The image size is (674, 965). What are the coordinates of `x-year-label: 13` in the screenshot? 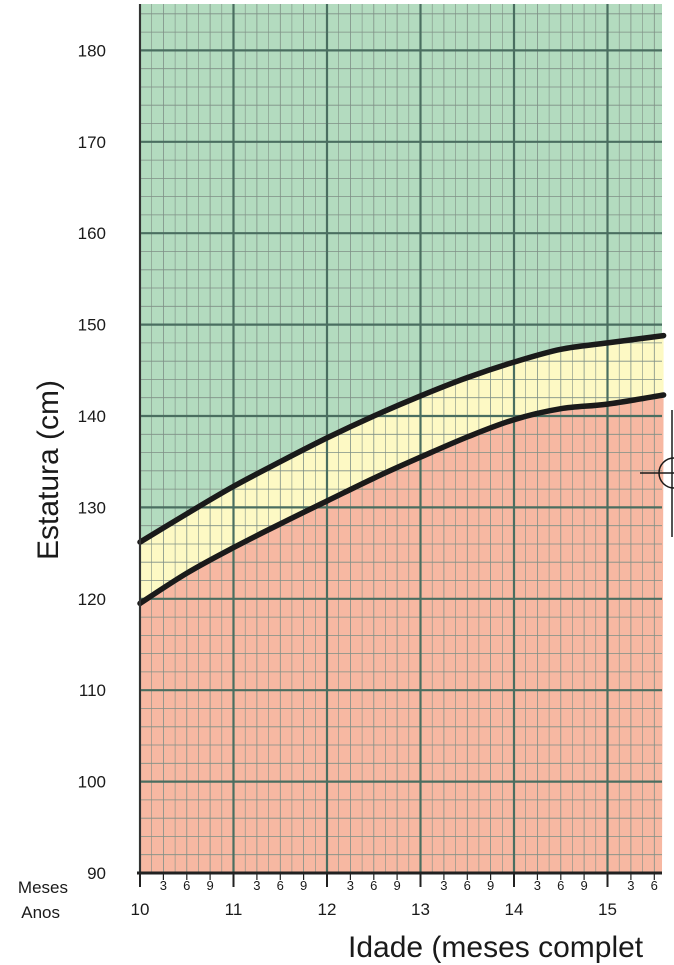 It's located at (420, 909).